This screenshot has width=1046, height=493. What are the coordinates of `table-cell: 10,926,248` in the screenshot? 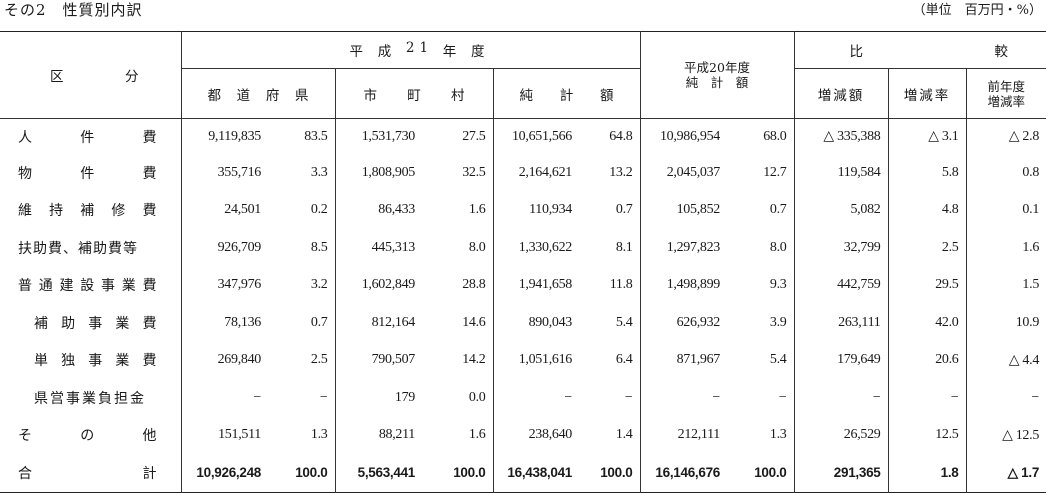 It's located at (224, 473).